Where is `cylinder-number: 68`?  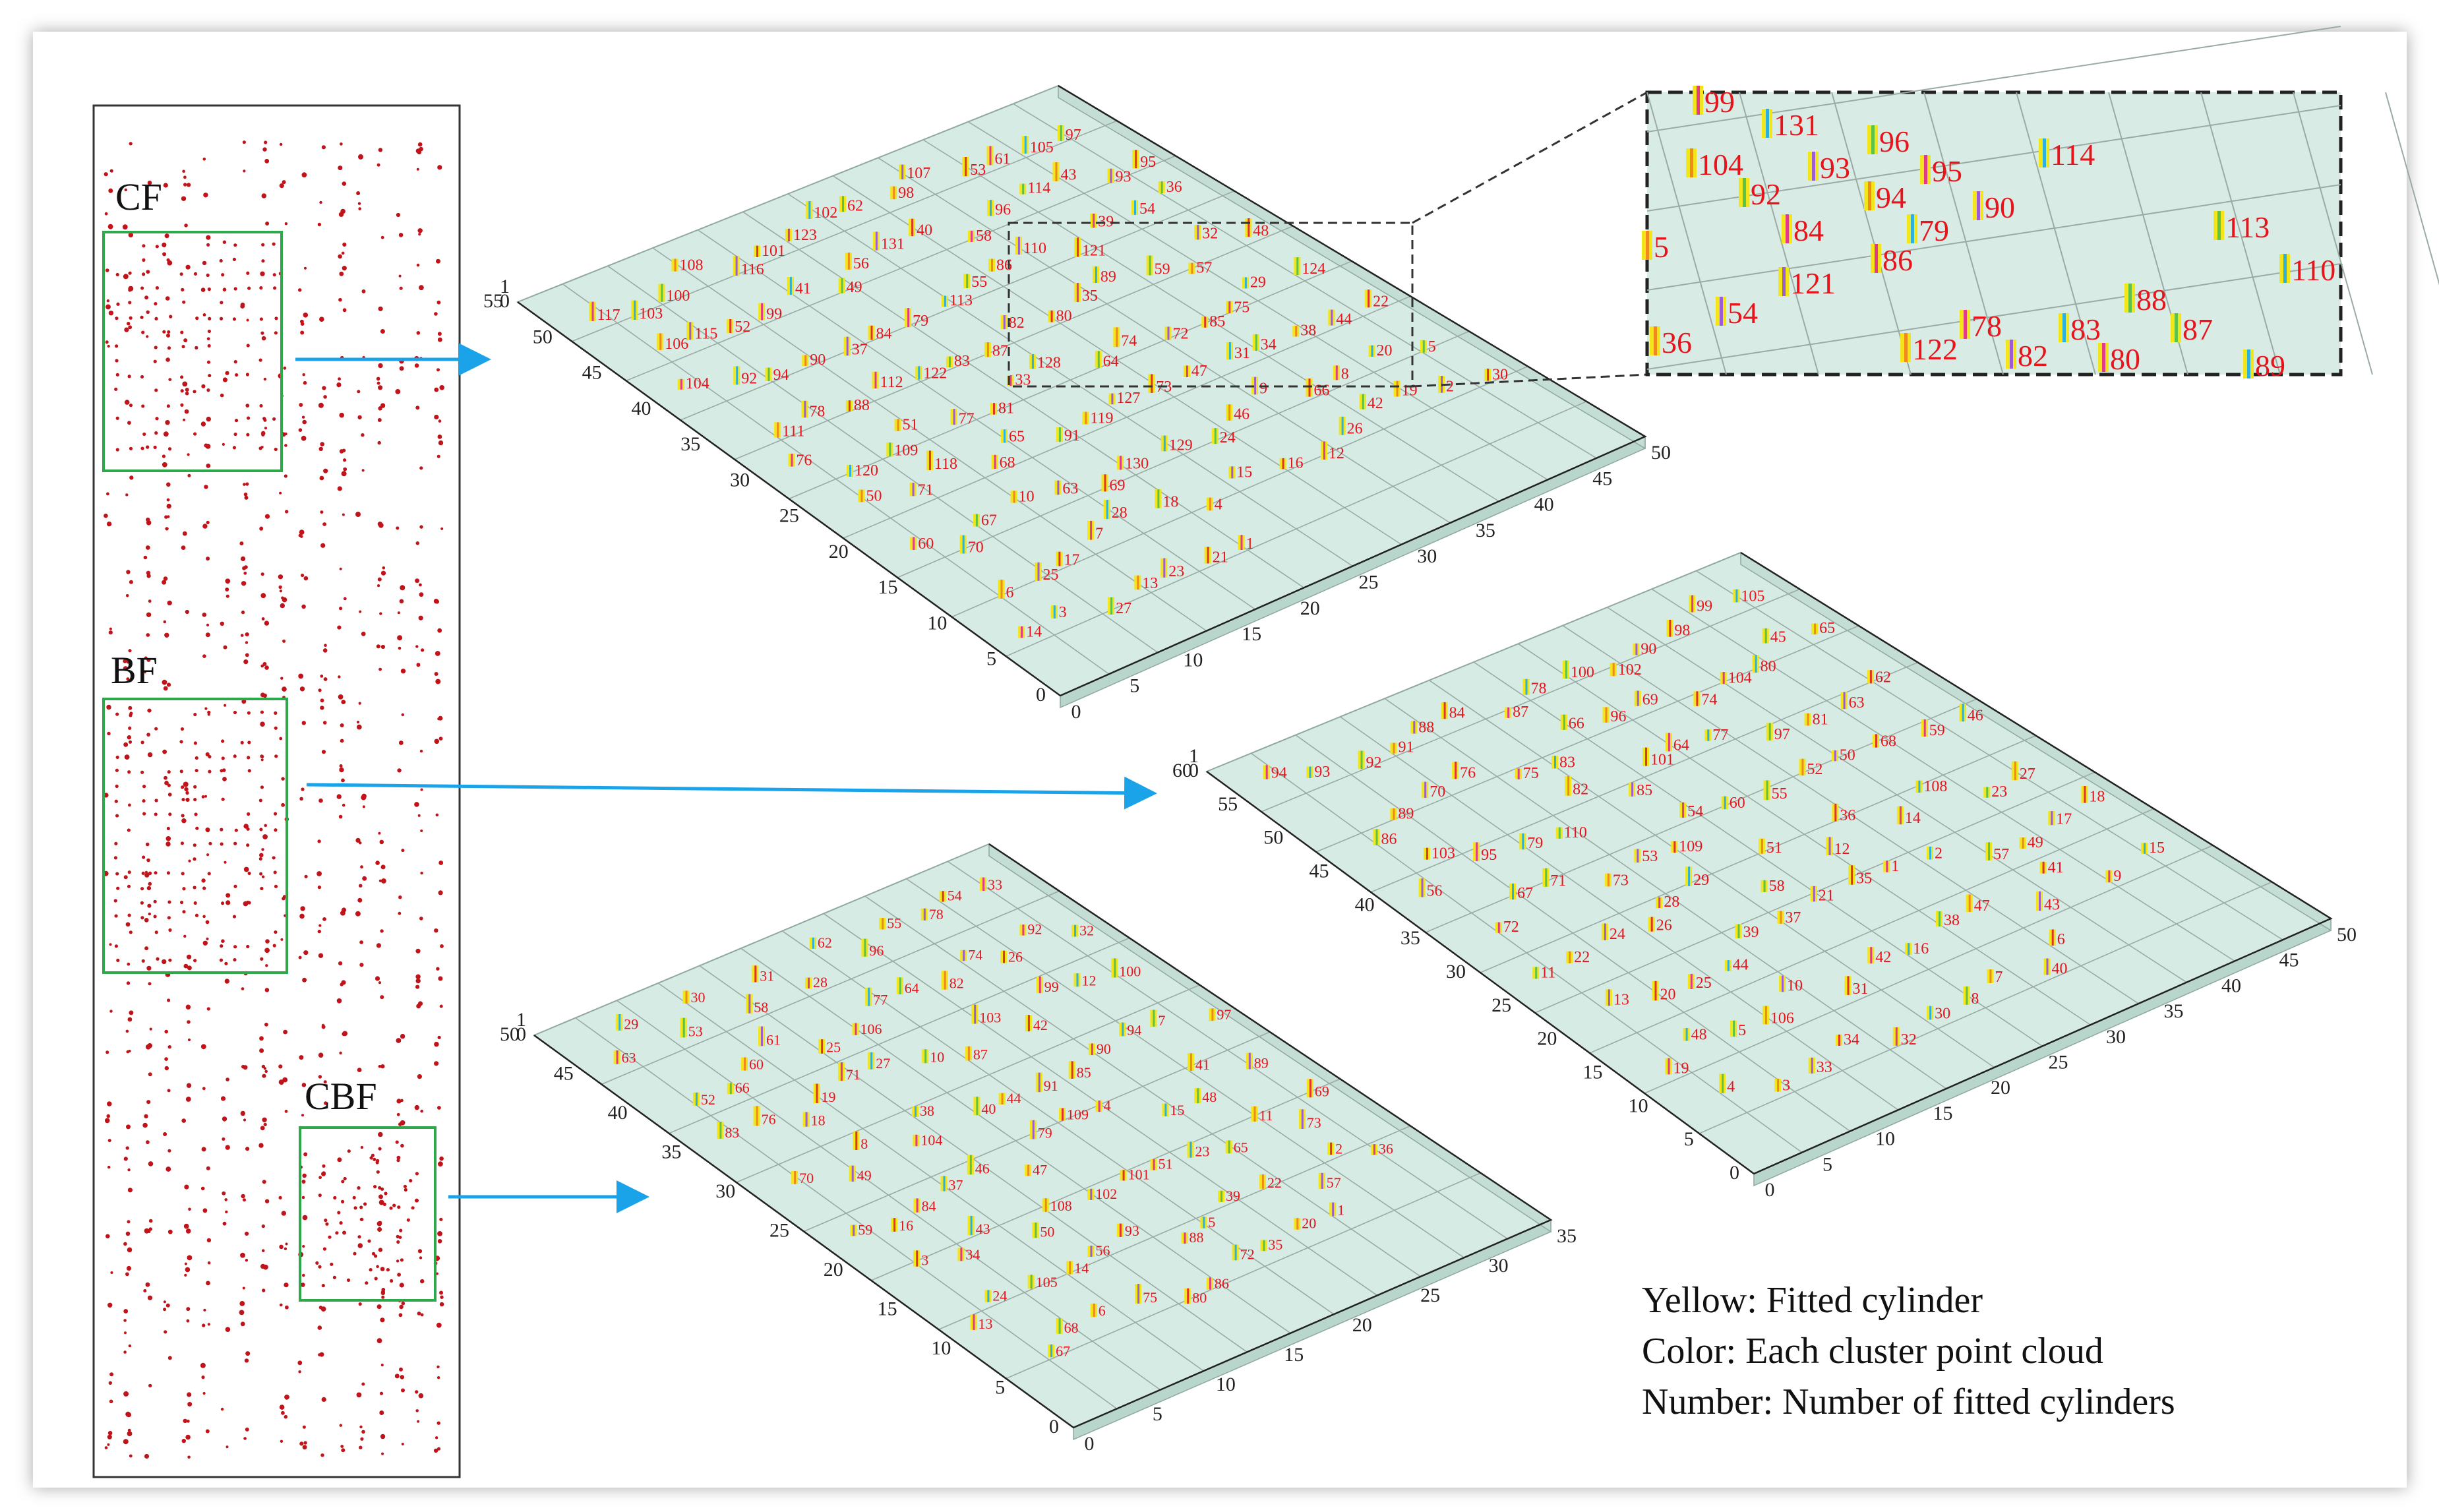
cylinder-number: 68 is located at coordinates (1888, 741).